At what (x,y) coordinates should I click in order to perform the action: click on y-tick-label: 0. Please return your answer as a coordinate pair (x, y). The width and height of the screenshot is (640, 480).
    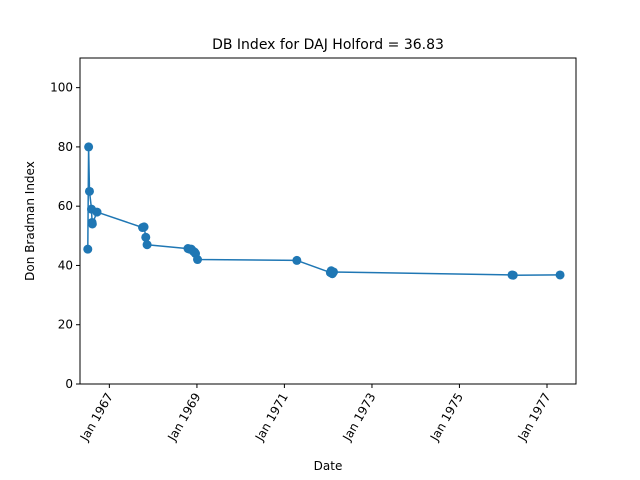
    Looking at the image, I should click on (69, 384).